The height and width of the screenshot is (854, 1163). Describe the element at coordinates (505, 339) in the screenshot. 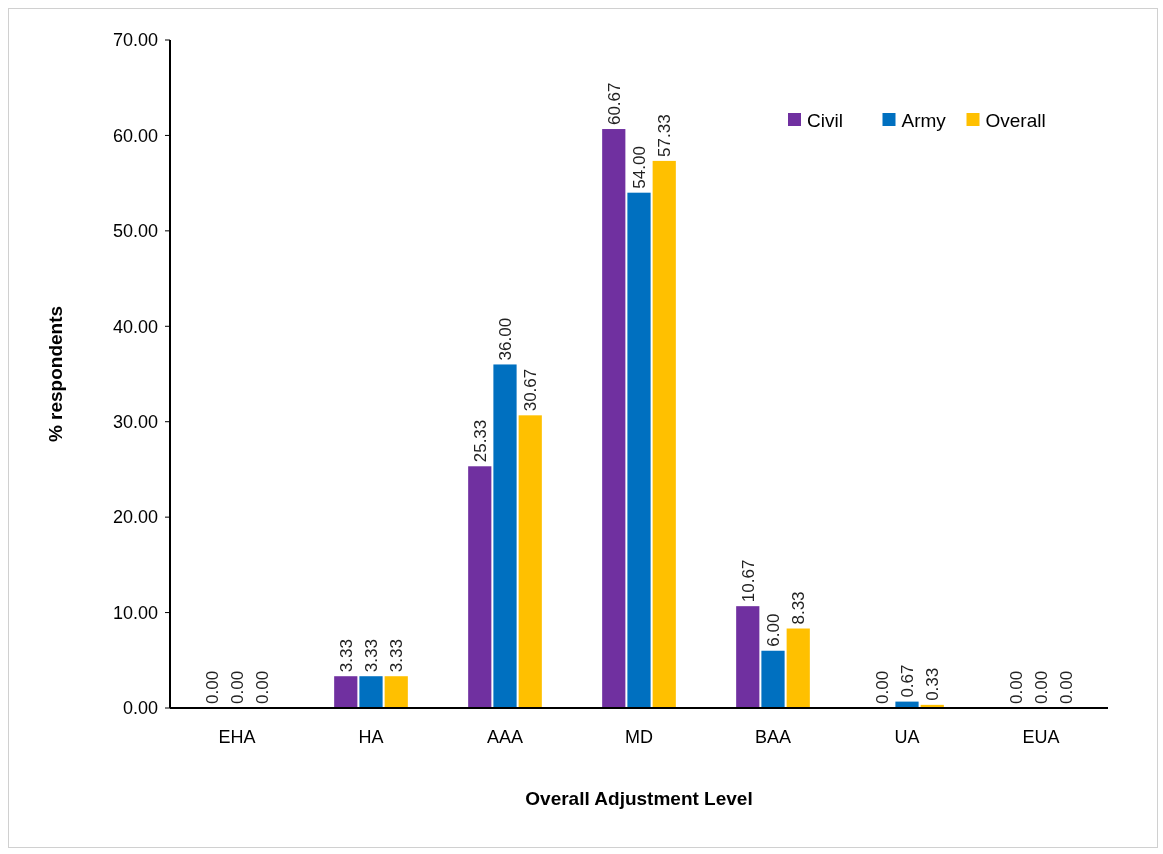

I see `data-label: 36.00` at that location.